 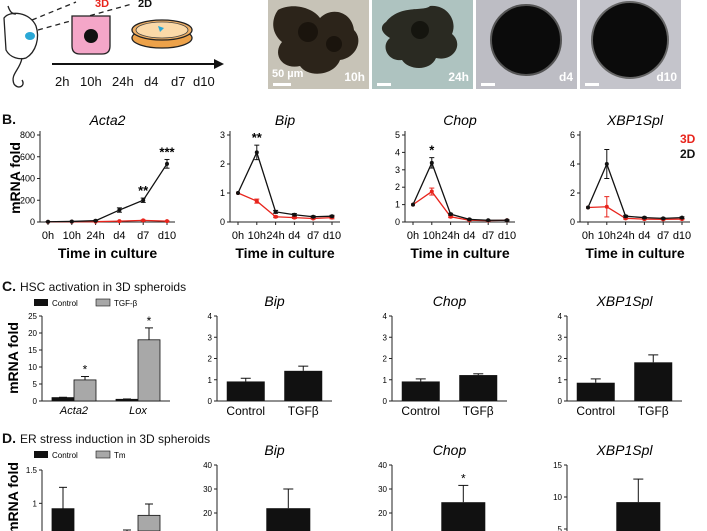 I want to click on panel-b-letter: B., so click(x=9, y=119).